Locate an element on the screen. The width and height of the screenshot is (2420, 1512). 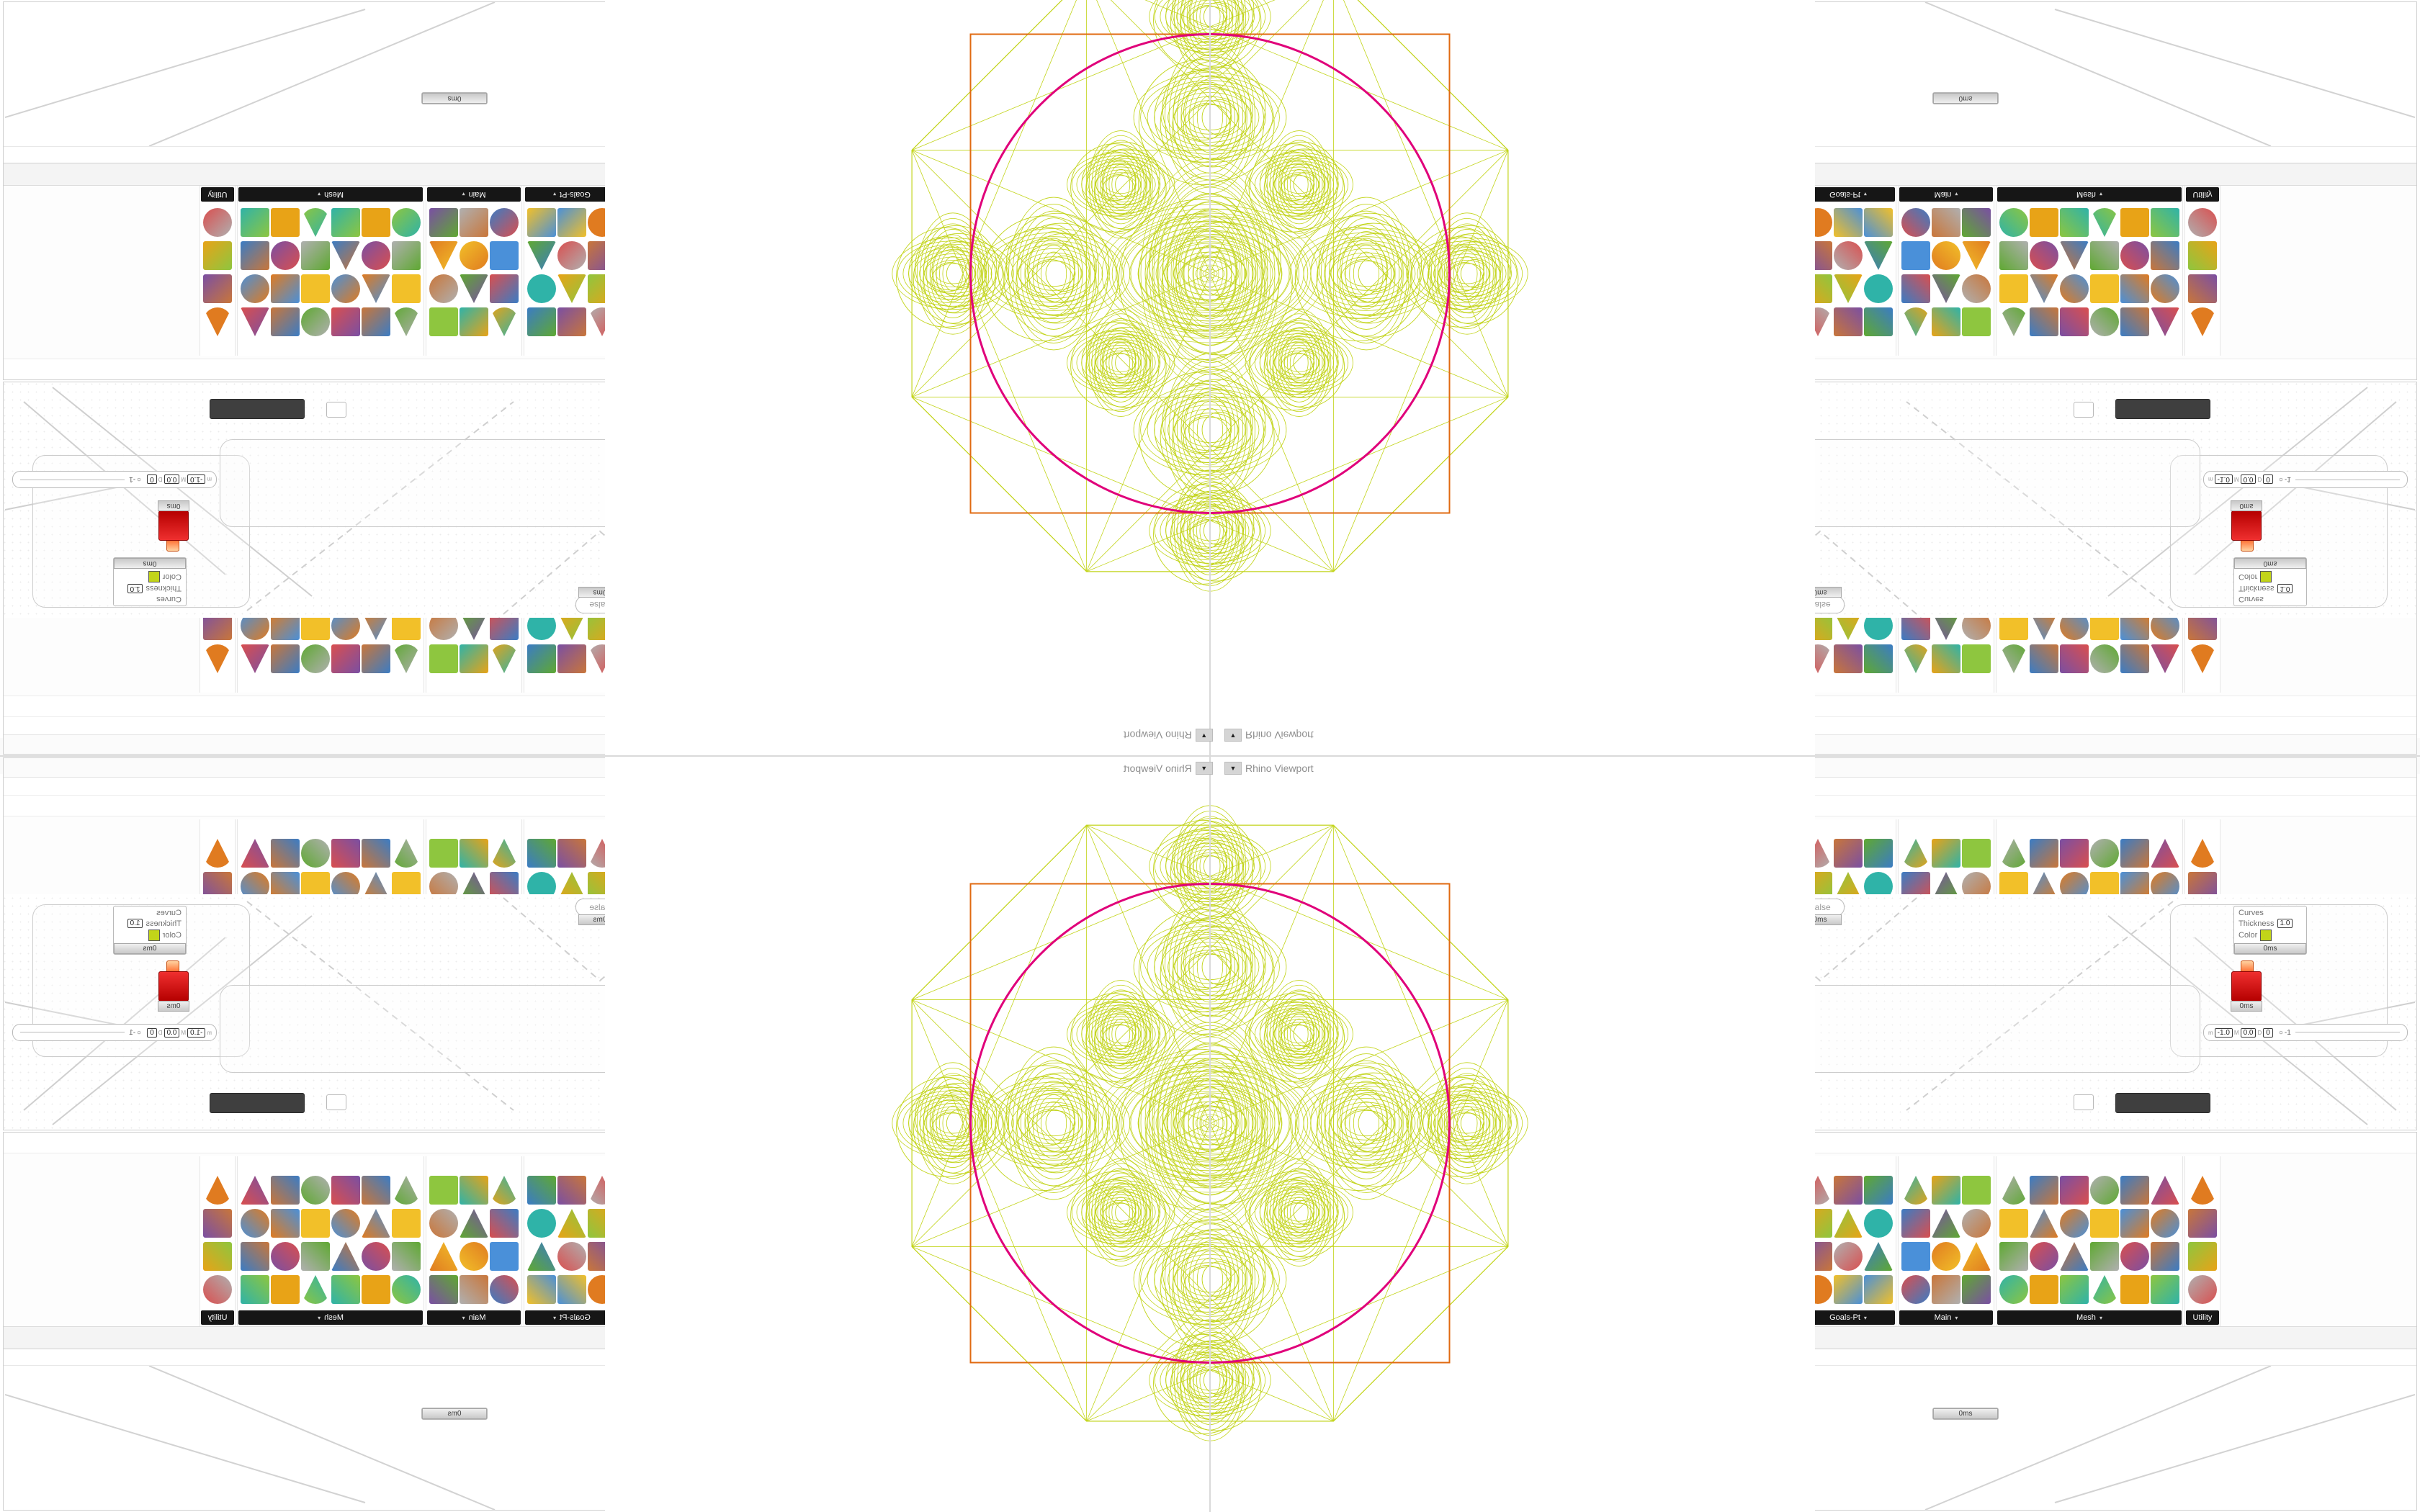
viewport-bottom-left: ▼ Rhino Viewport is located at coordinates (1168, 768).